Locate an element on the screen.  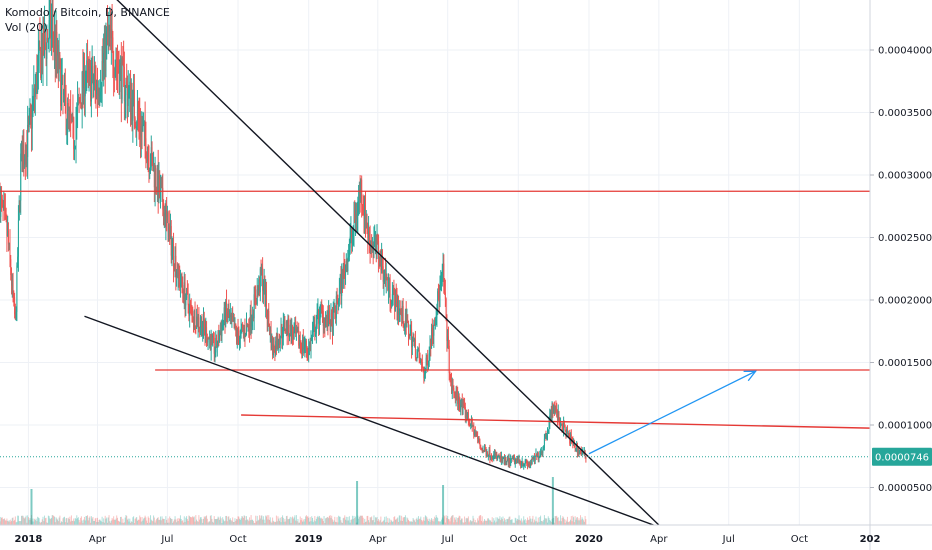
symbol-title: Komodo / Bitcoin, D, BINANCE is located at coordinates (87, 12).